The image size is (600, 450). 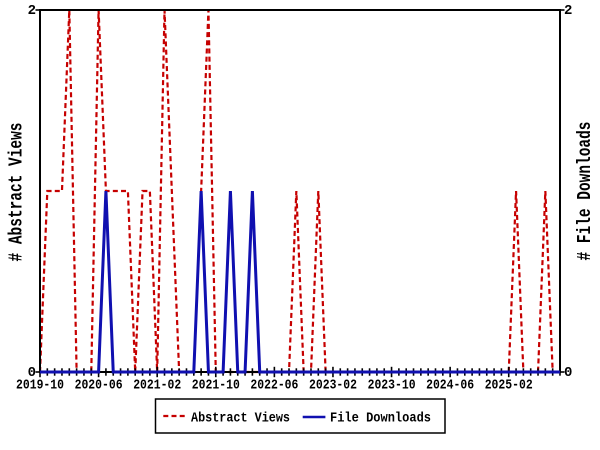 What do you see at coordinates (240, 419) in the screenshot?
I see `svg-text: Abstract Views` at bounding box center [240, 419].